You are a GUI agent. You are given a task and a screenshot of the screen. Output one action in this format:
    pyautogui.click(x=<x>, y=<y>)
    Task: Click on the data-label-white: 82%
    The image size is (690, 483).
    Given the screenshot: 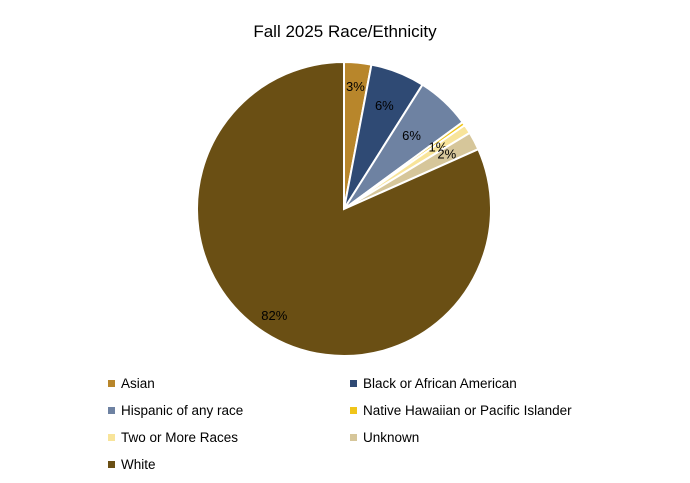 What is the action you would take?
    pyautogui.click(x=274, y=315)
    